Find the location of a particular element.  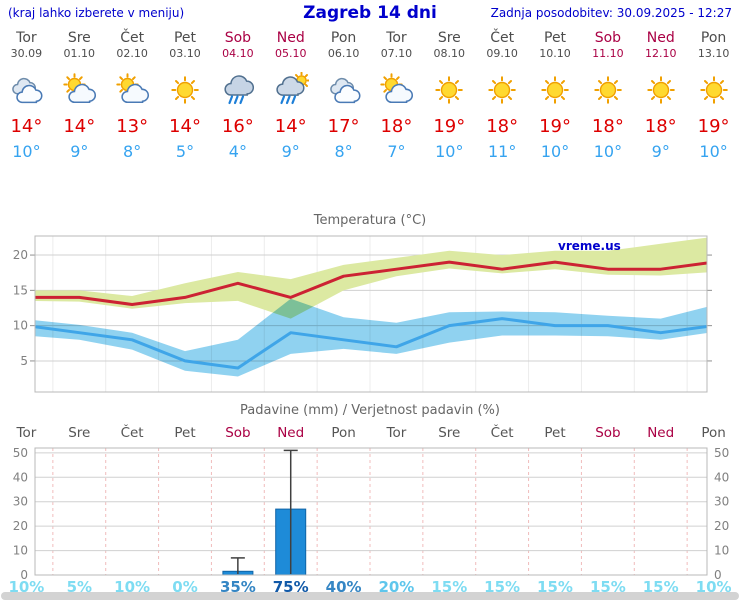

y-tick-label-right: 0 is located at coordinates (718, 575).